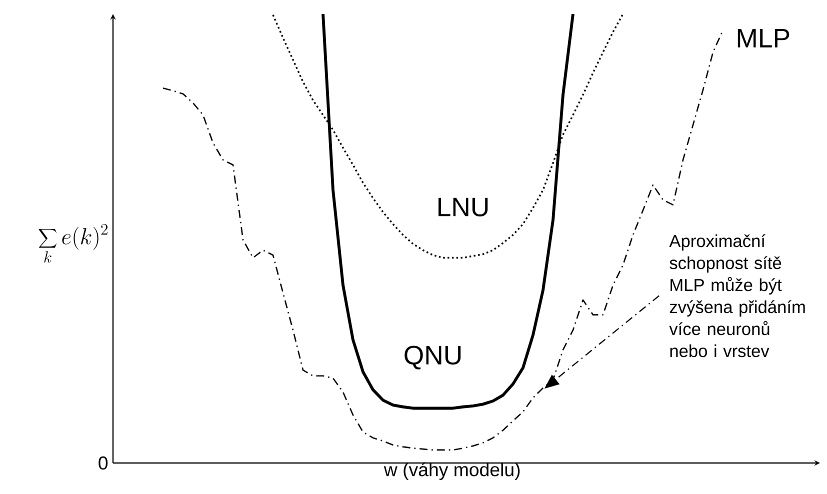  Describe the element at coordinates (103, 463) in the screenshot. I see `text: 0` at that location.